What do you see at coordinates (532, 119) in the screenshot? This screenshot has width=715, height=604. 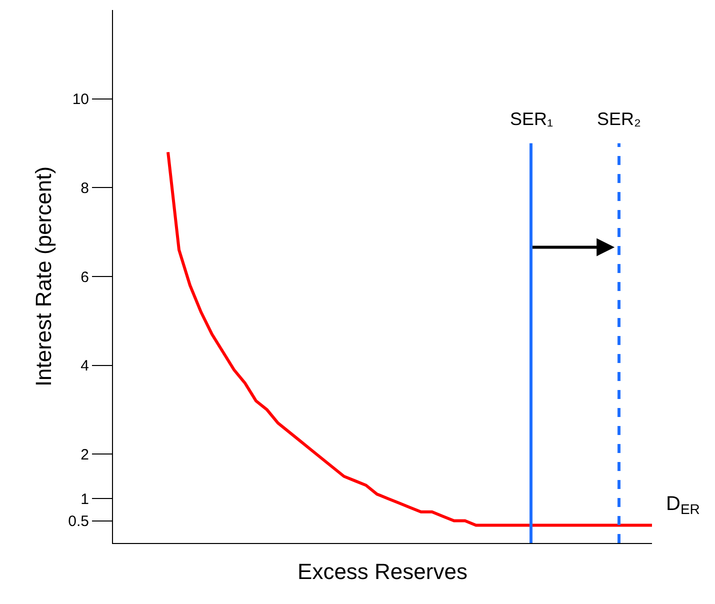 I see `annotation: SER₁` at bounding box center [532, 119].